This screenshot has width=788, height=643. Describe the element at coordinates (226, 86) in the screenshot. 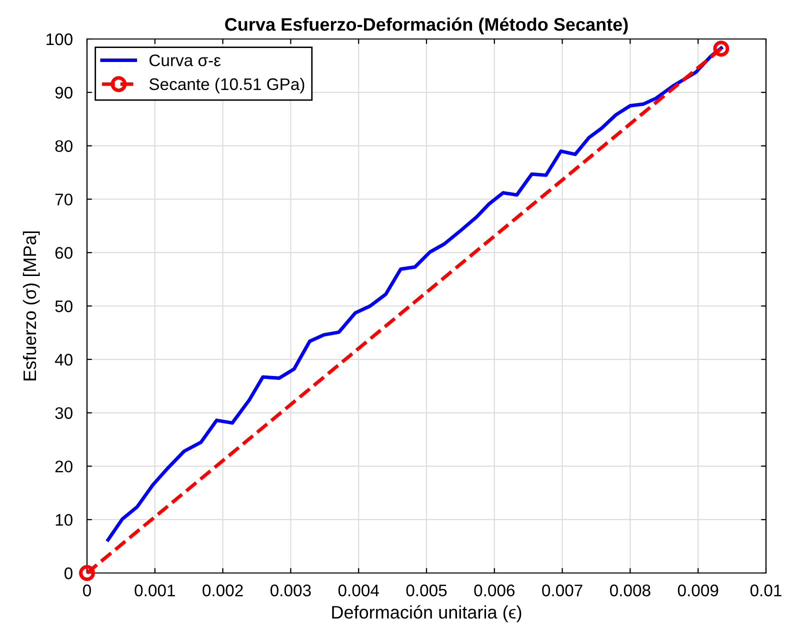

I see `legend-label: Secante (10.51 GPa)` at that location.